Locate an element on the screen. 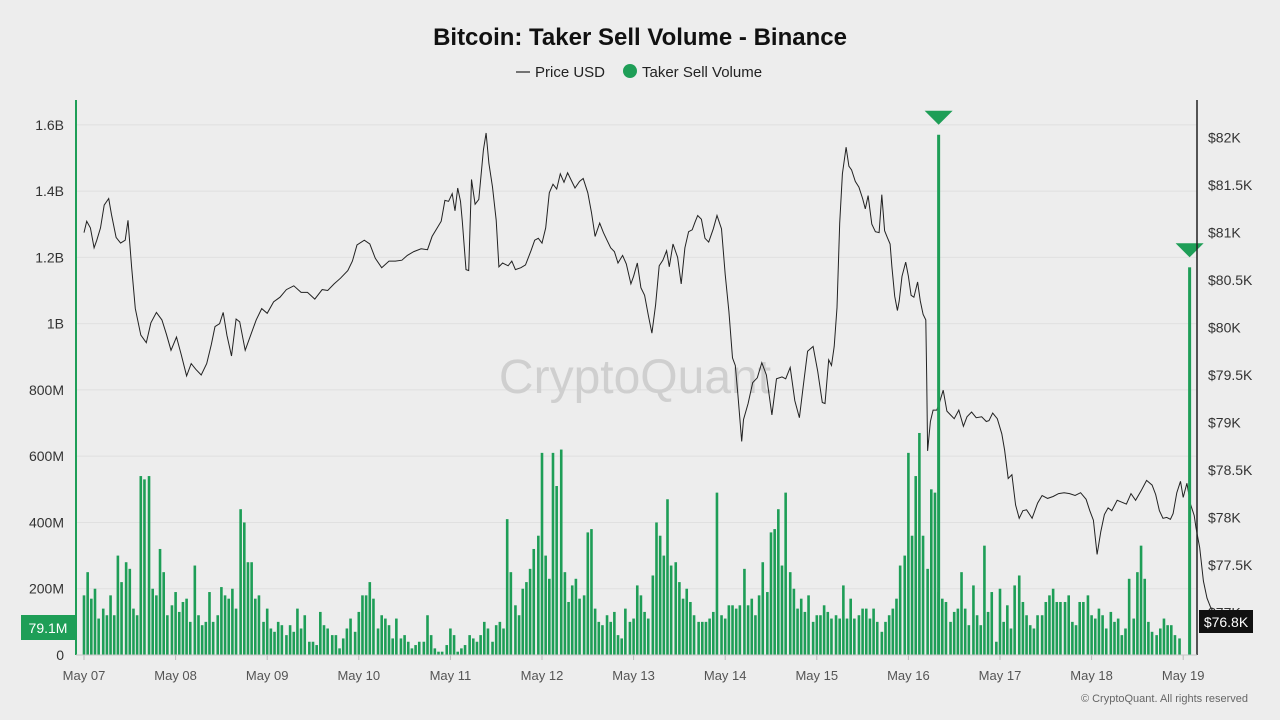  x-tick-label: May 08 is located at coordinates (175, 675).